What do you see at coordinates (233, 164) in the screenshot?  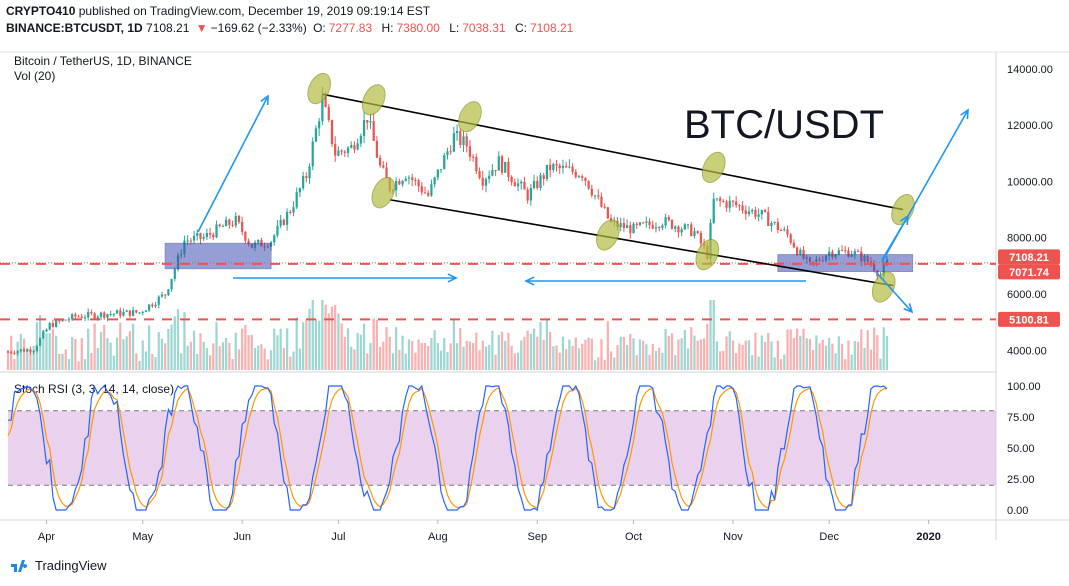 I see `projection-arrow` at bounding box center [233, 164].